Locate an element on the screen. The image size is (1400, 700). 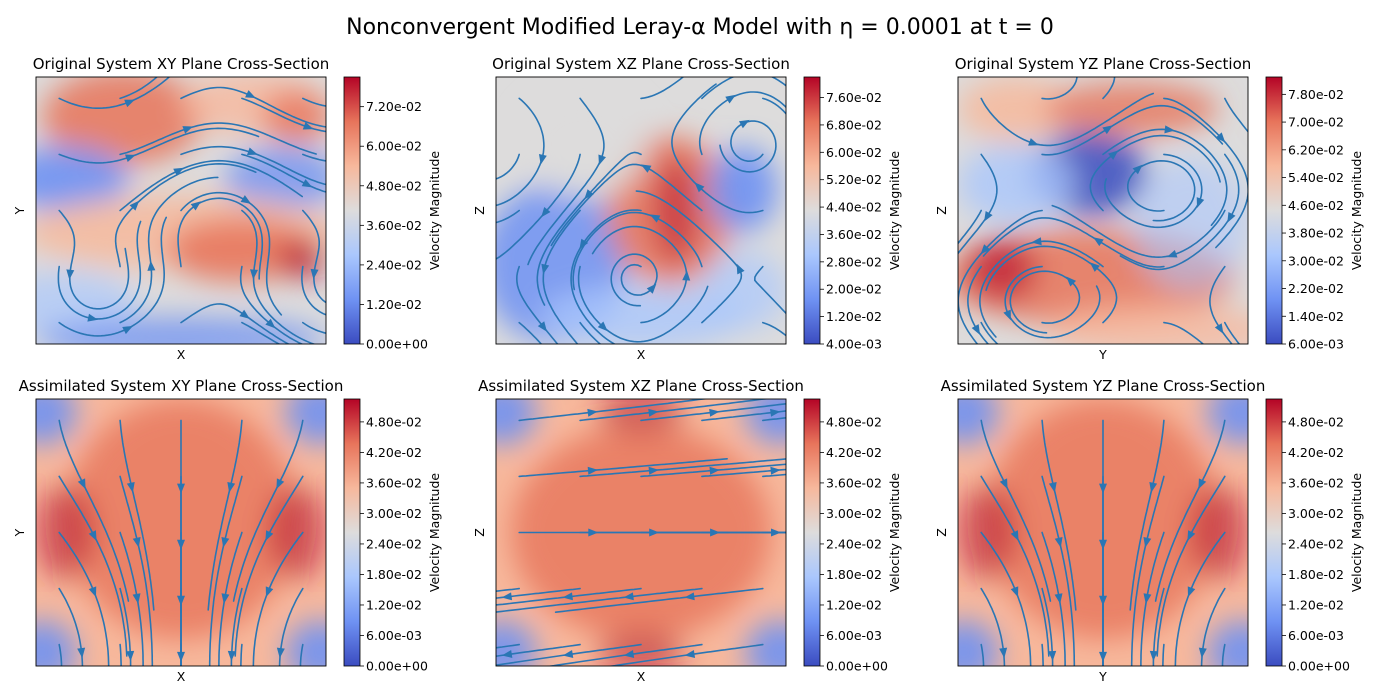
colorbar-label: Velocity Magnitude is located at coordinates (1356, 211).